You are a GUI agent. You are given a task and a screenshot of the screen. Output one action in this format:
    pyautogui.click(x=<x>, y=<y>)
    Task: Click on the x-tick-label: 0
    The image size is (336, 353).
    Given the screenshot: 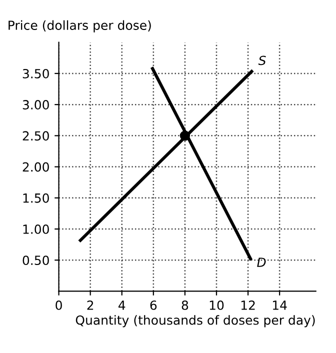 What is the action you would take?
    pyautogui.click(x=59, y=305)
    